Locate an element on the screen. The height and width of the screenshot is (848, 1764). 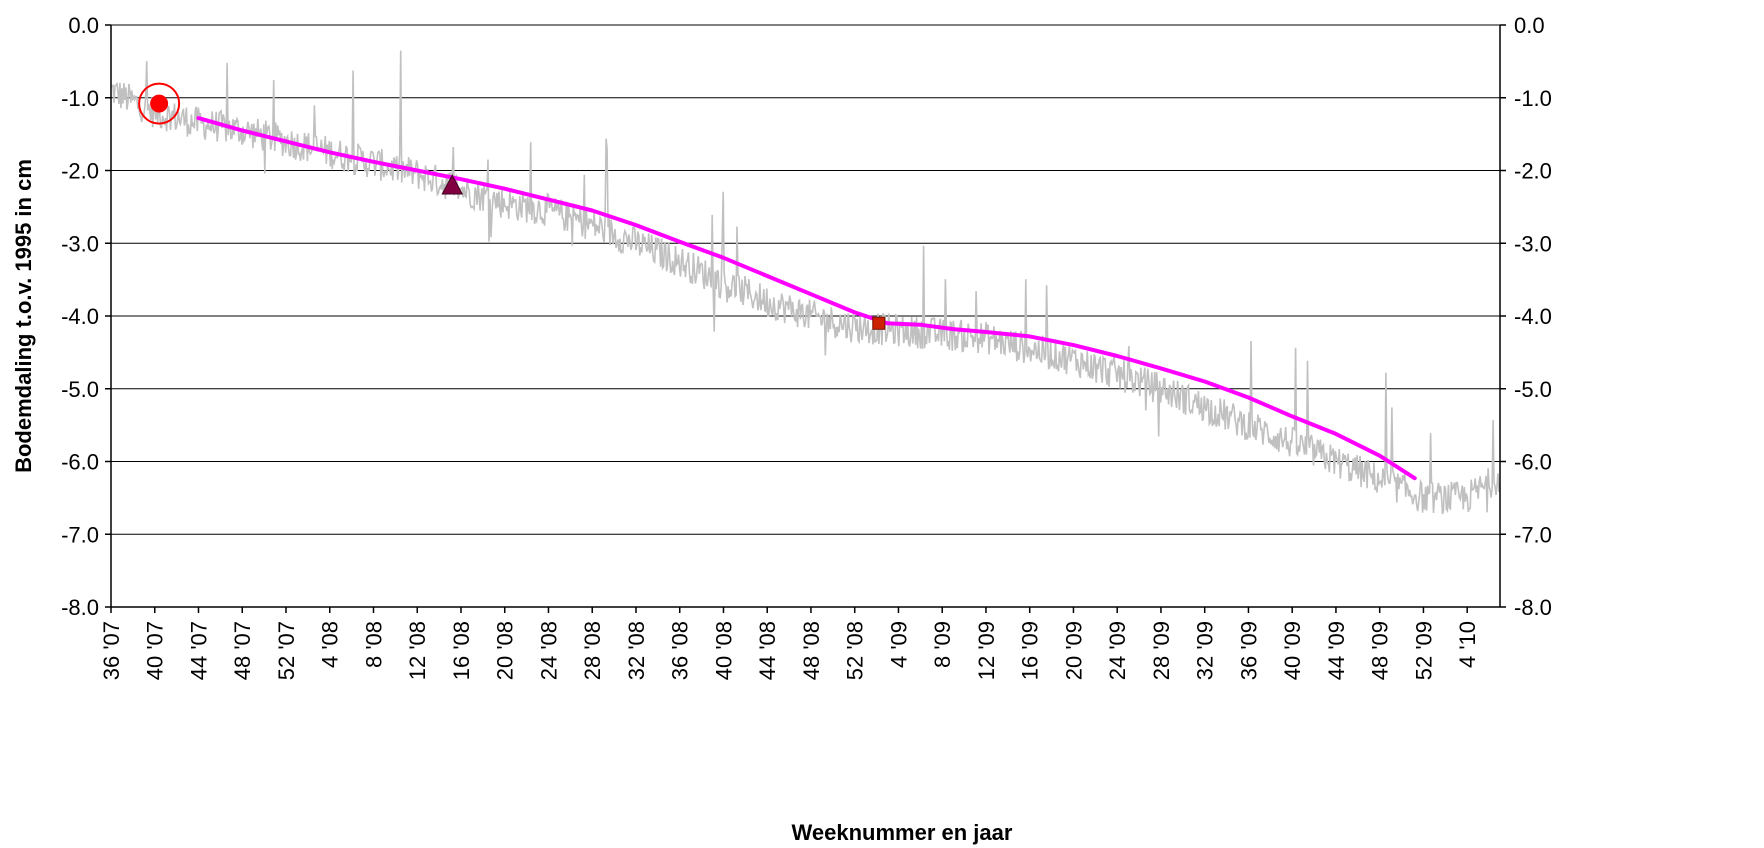
x-tick-label: 4 '10 is located at coordinates (1467, 644).